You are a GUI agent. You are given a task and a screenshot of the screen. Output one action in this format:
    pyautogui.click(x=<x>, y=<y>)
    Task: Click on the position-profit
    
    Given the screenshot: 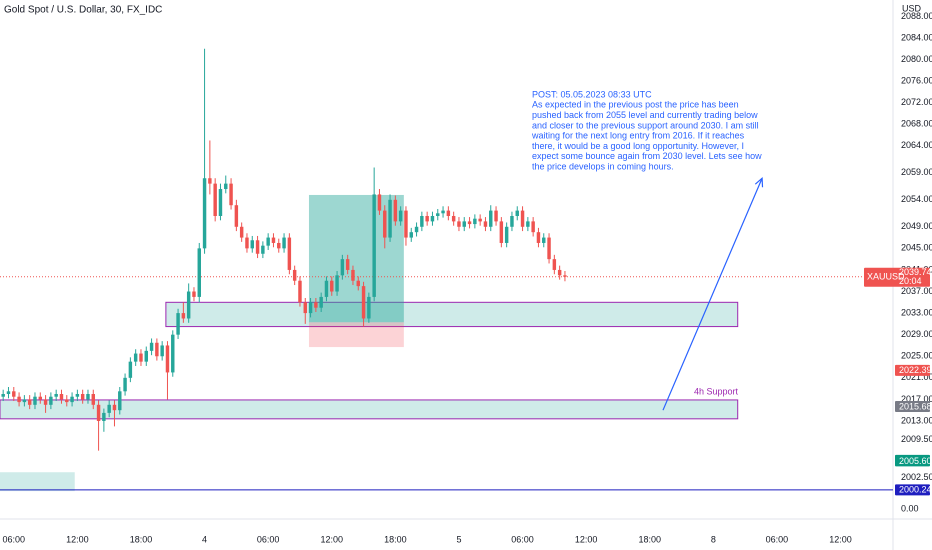 What is the action you would take?
    pyautogui.click(x=356, y=258)
    